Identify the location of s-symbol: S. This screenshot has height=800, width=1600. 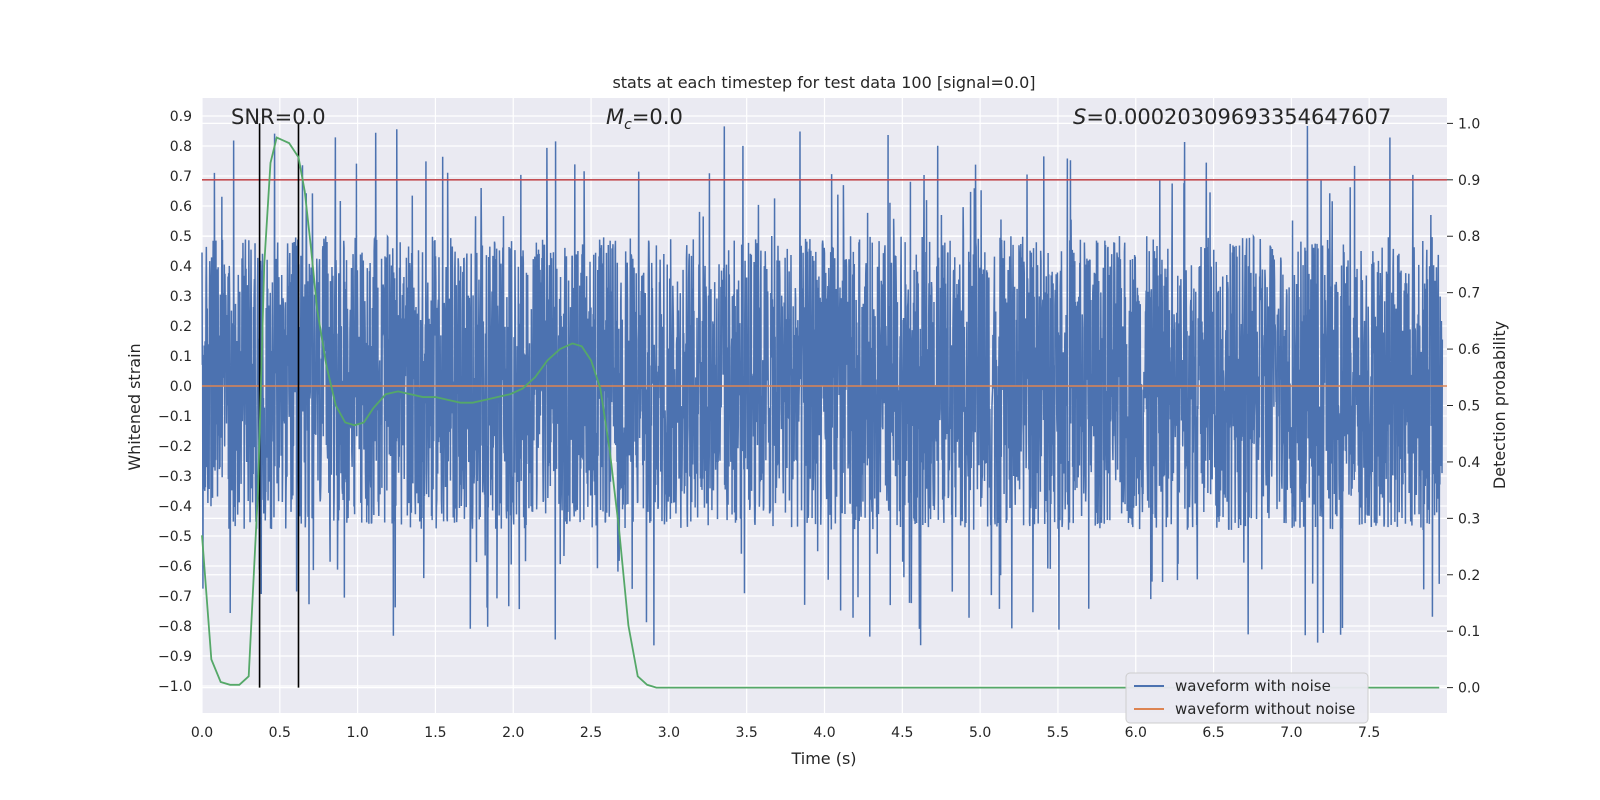
(1079, 117).